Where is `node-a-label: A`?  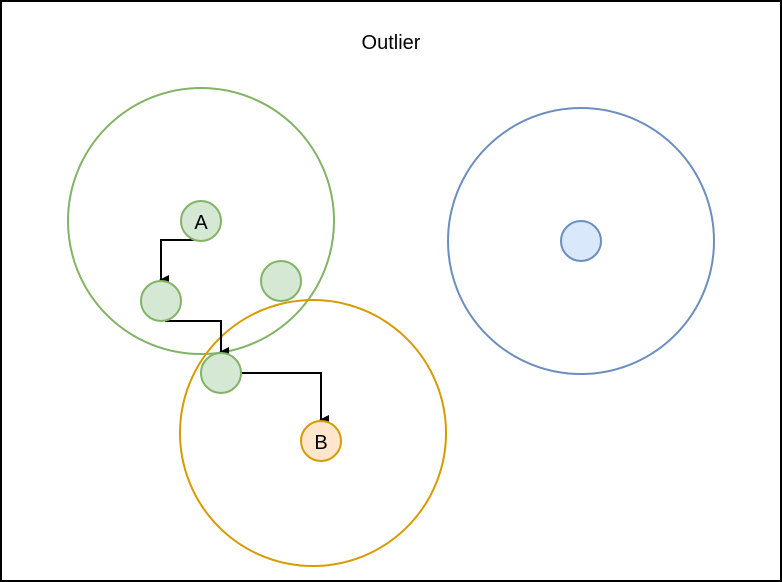
node-a-label: A is located at coordinates (201, 223).